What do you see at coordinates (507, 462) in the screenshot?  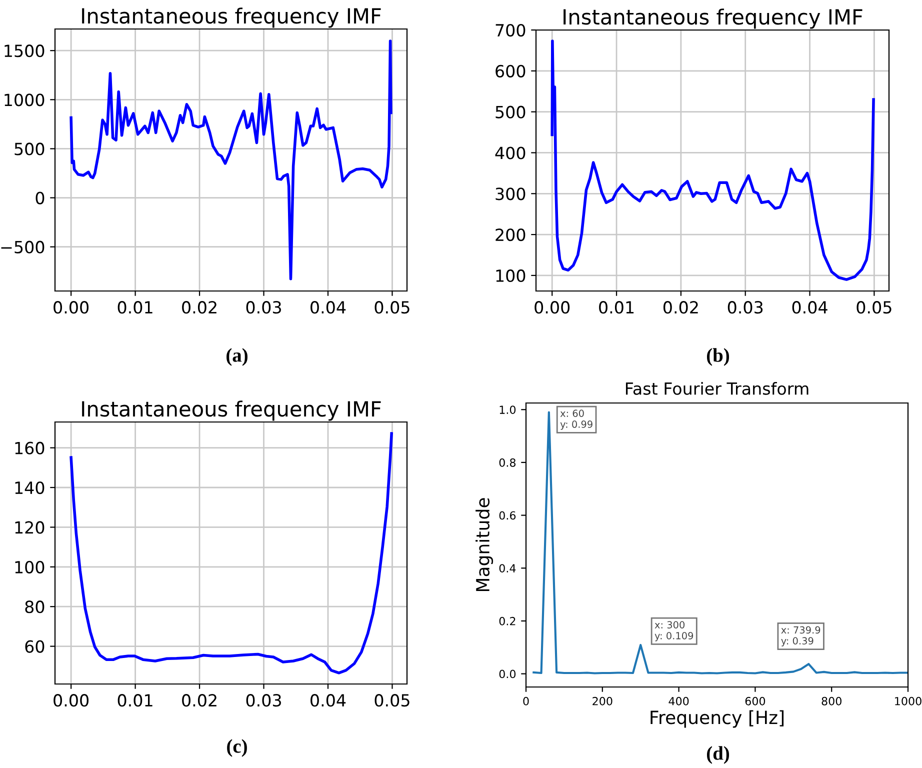 I see `y-tick-label: 0.8` at bounding box center [507, 462].